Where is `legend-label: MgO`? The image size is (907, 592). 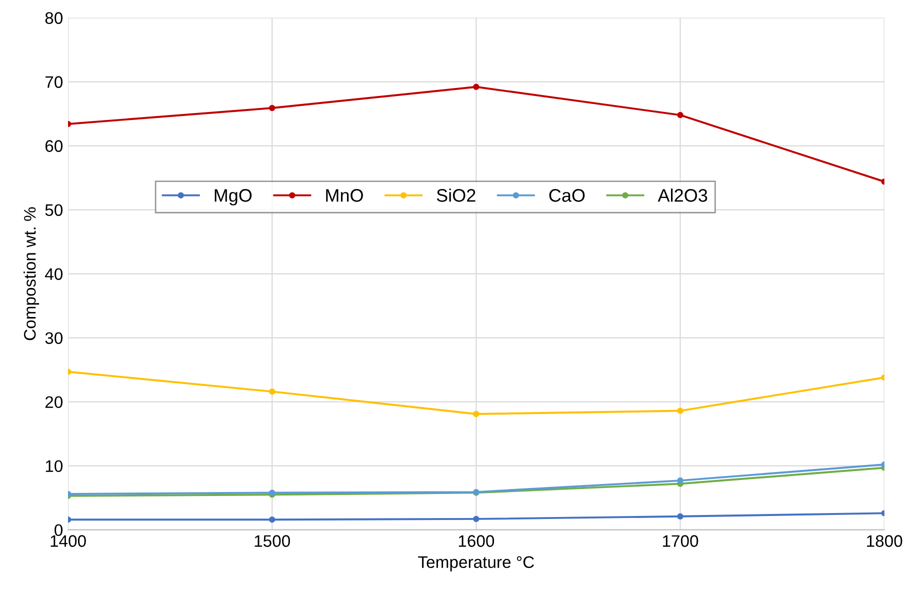 legend-label: MgO is located at coordinates (233, 197).